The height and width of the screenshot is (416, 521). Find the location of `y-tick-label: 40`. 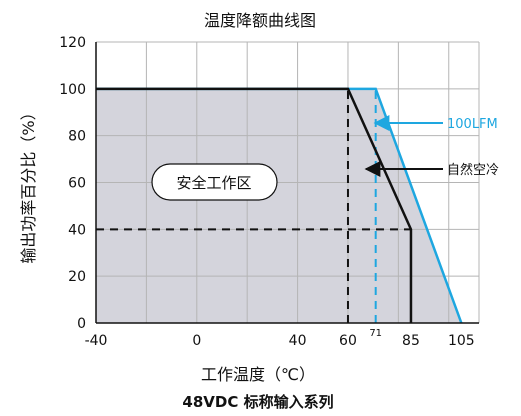

y-tick-label: 40 is located at coordinates (77, 230).